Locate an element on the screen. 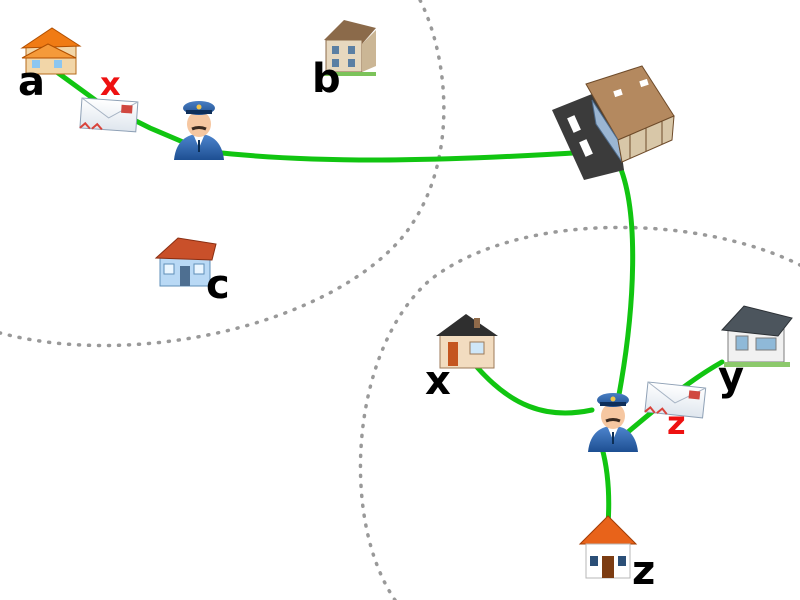 The height and width of the screenshot is (600, 800). right-postman is located at coordinates (613, 422).